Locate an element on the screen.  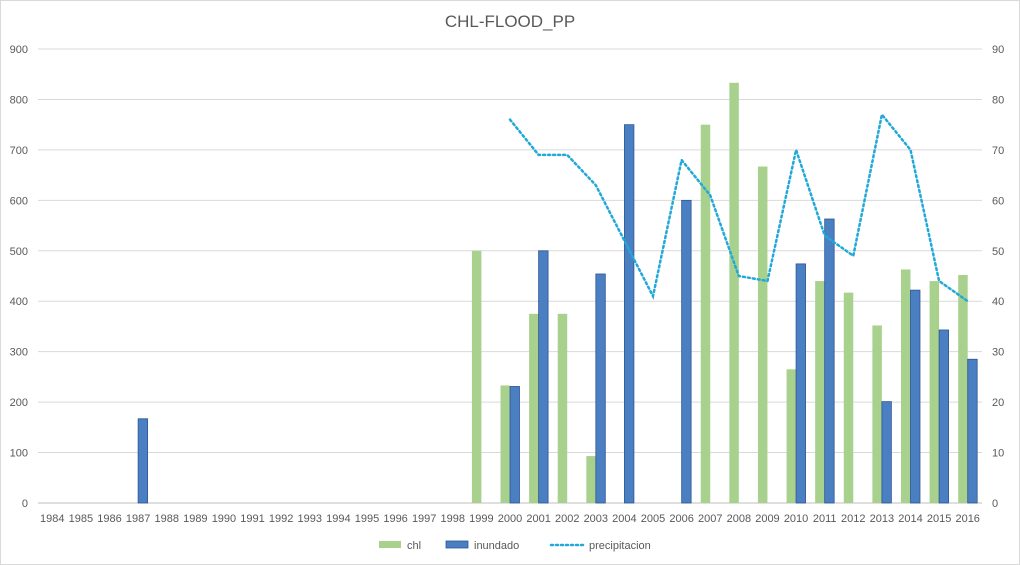
bar-inundado-2016 is located at coordinates (972, 431).